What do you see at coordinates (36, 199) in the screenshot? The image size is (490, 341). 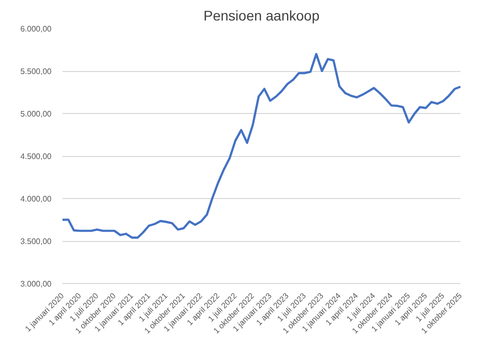 I see `y-tick-label: 4.000,00` at bounding box center [36, 199].